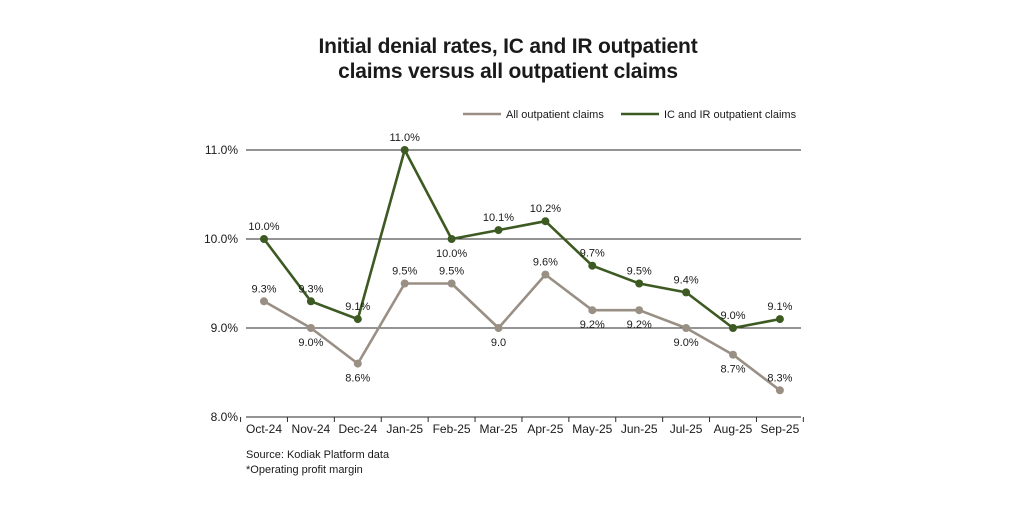  I want to click on series-line-all, so click(522, 332).